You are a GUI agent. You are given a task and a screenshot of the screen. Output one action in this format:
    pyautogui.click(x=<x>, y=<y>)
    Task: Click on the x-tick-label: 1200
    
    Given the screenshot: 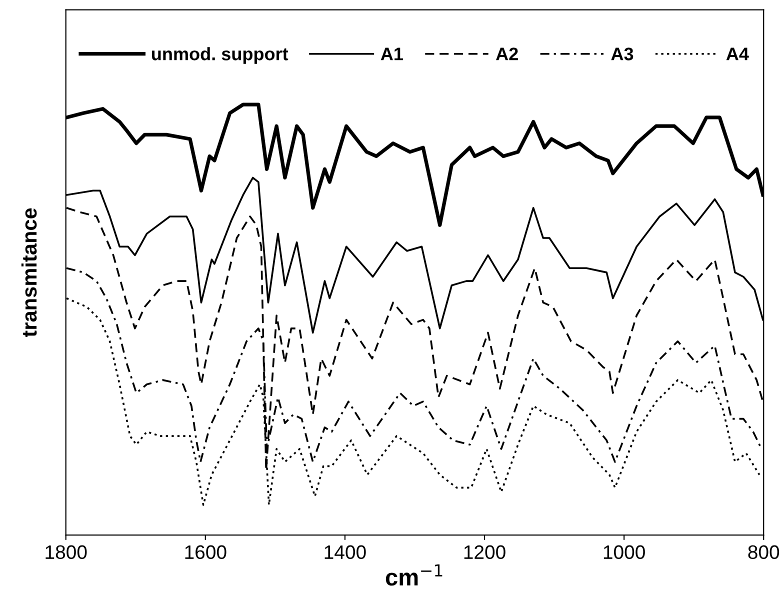 What is the action you would take?
    pyautogui.click(x=485, y=552)
    